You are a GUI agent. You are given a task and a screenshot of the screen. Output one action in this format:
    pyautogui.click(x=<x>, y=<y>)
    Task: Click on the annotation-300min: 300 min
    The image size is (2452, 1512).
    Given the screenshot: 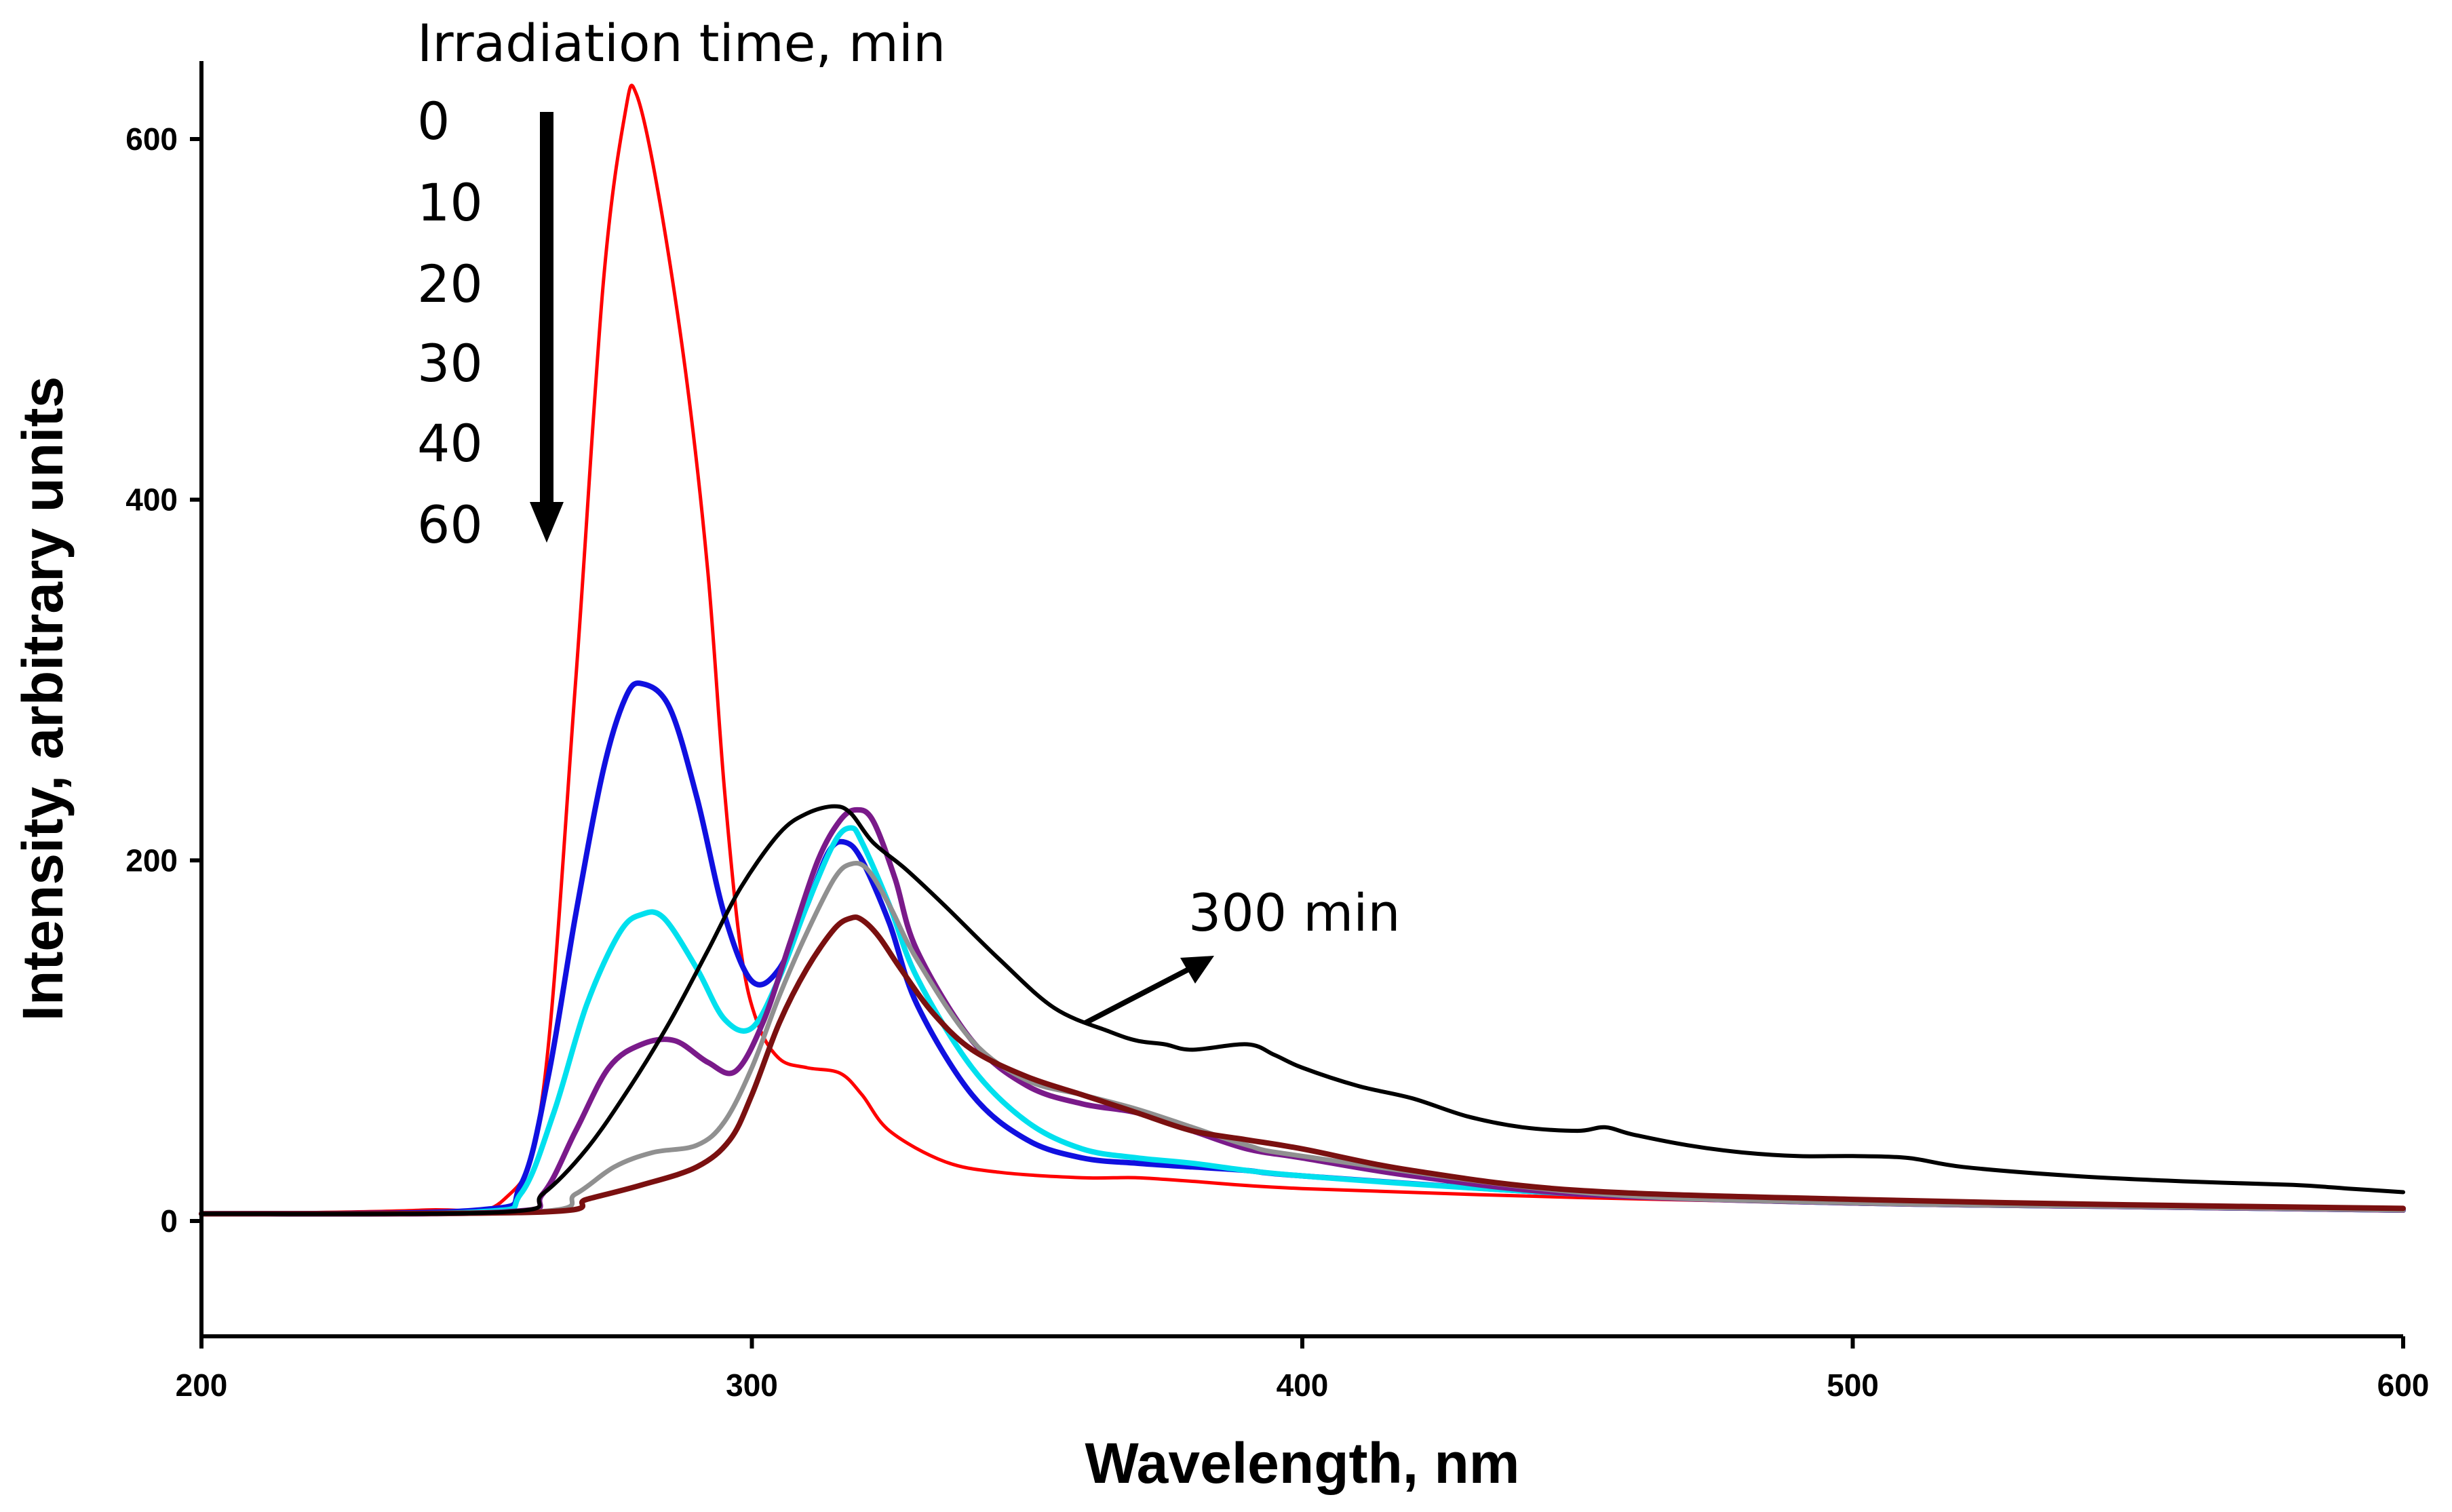 What is the action you would take?
    pyautogui.click(x=1243, y=955)
    